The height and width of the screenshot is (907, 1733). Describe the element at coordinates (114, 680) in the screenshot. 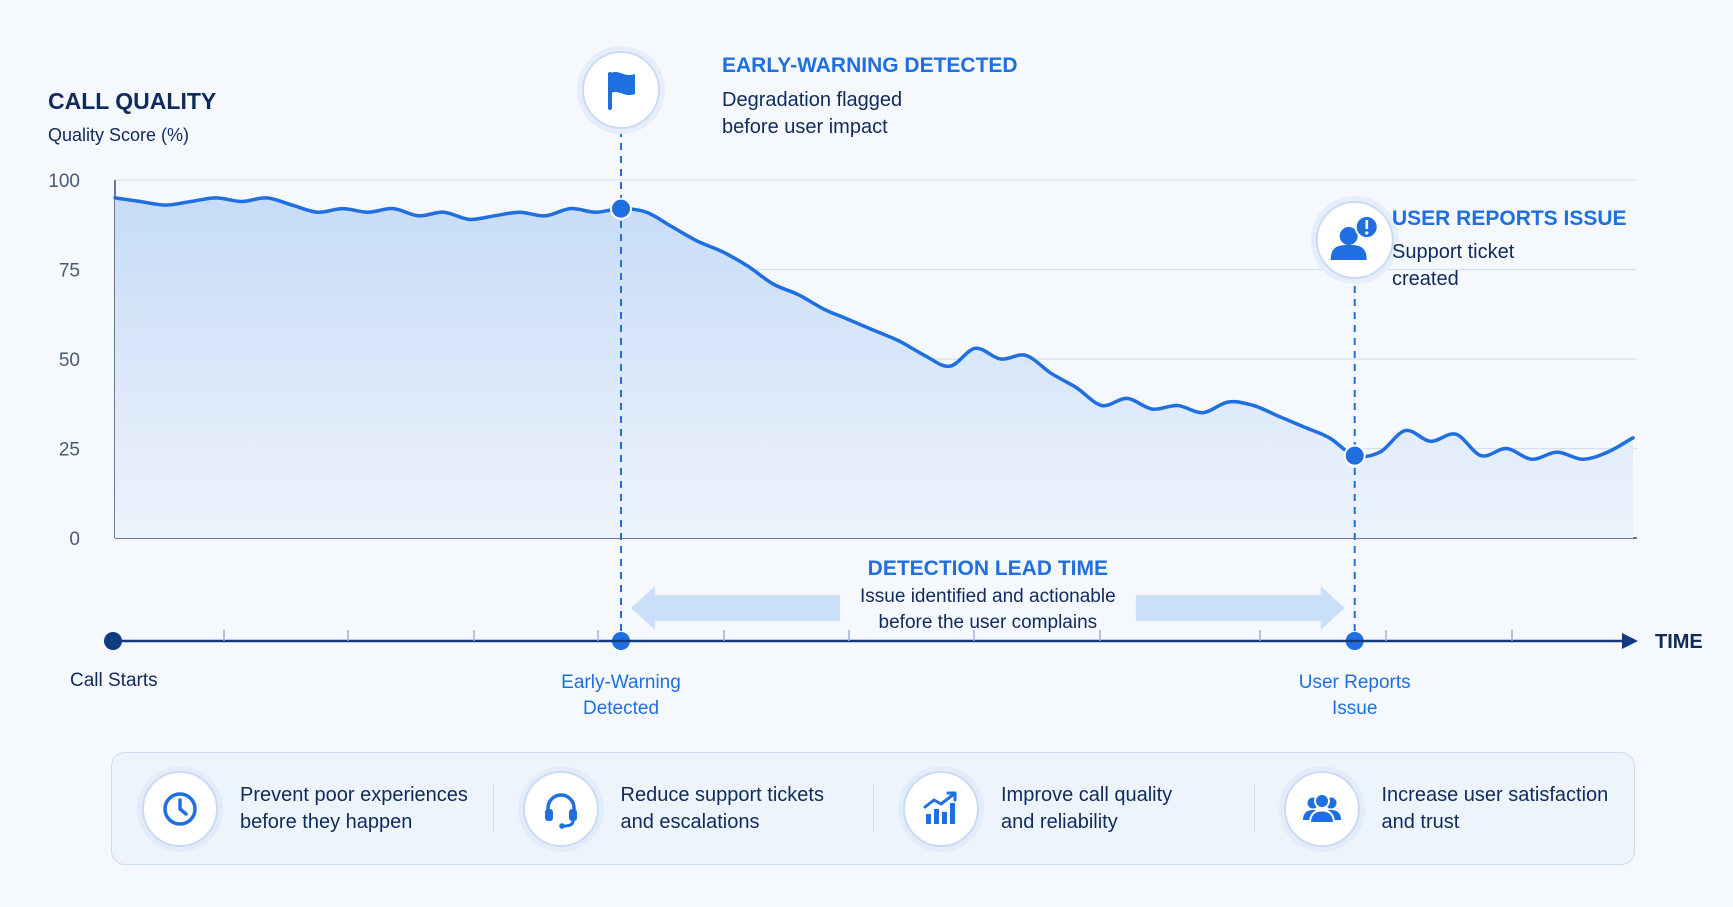

I see `timeline-start-label: Call Starts` at that location.